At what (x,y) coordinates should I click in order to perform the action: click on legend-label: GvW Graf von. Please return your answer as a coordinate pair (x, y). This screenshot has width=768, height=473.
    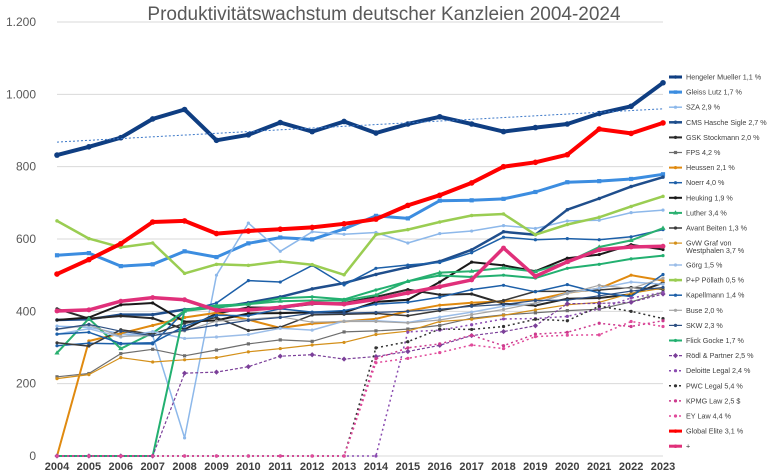
    Looking at the image, I should click on (709, 243).